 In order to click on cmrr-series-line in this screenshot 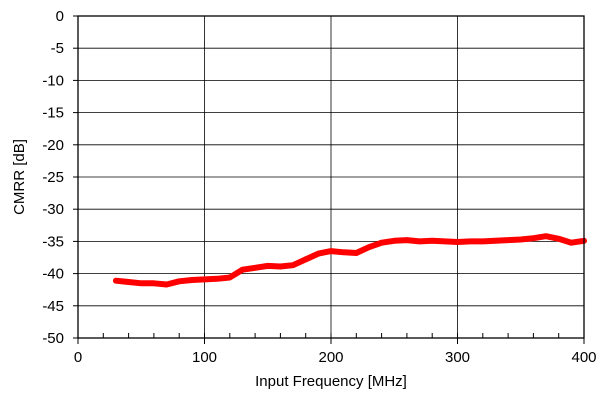, I will do `click(349, 260)`.